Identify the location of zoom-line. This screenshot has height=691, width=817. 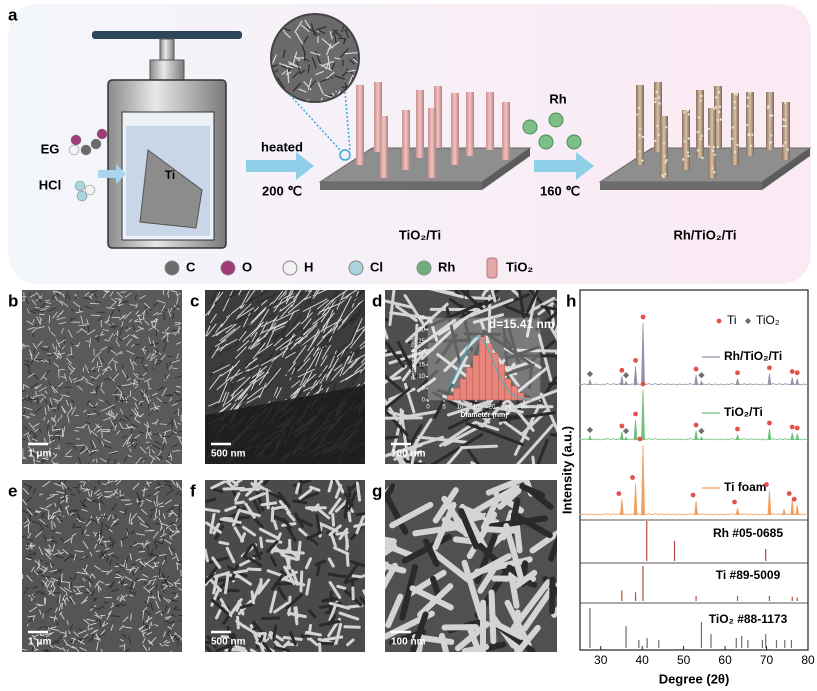
(315, 122).